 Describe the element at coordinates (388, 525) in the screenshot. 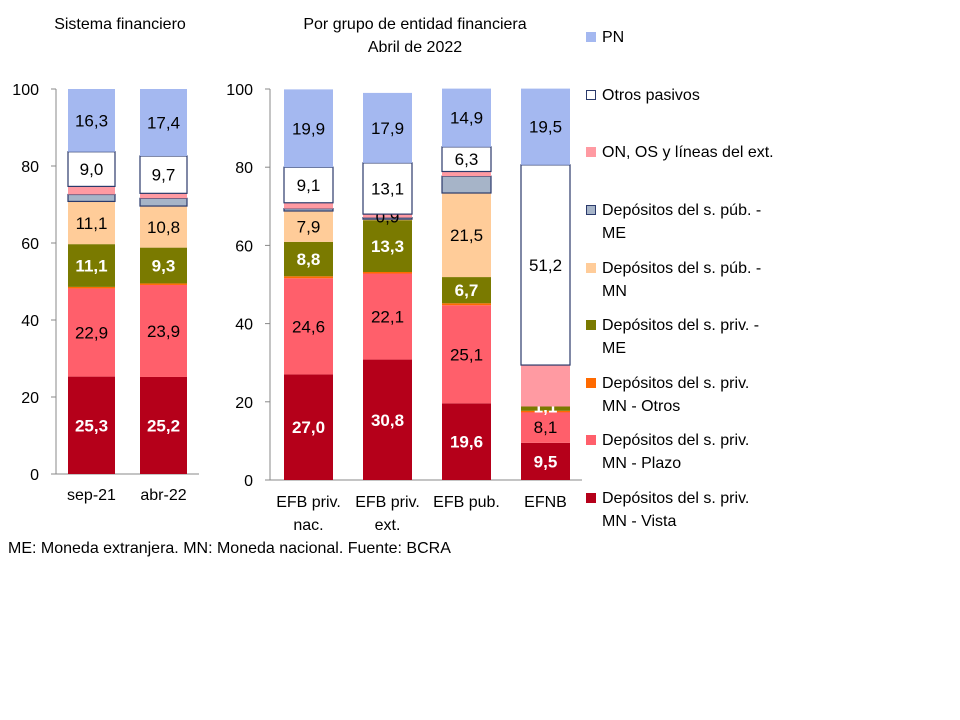

I see `x-tick-label: ext.` at that location.